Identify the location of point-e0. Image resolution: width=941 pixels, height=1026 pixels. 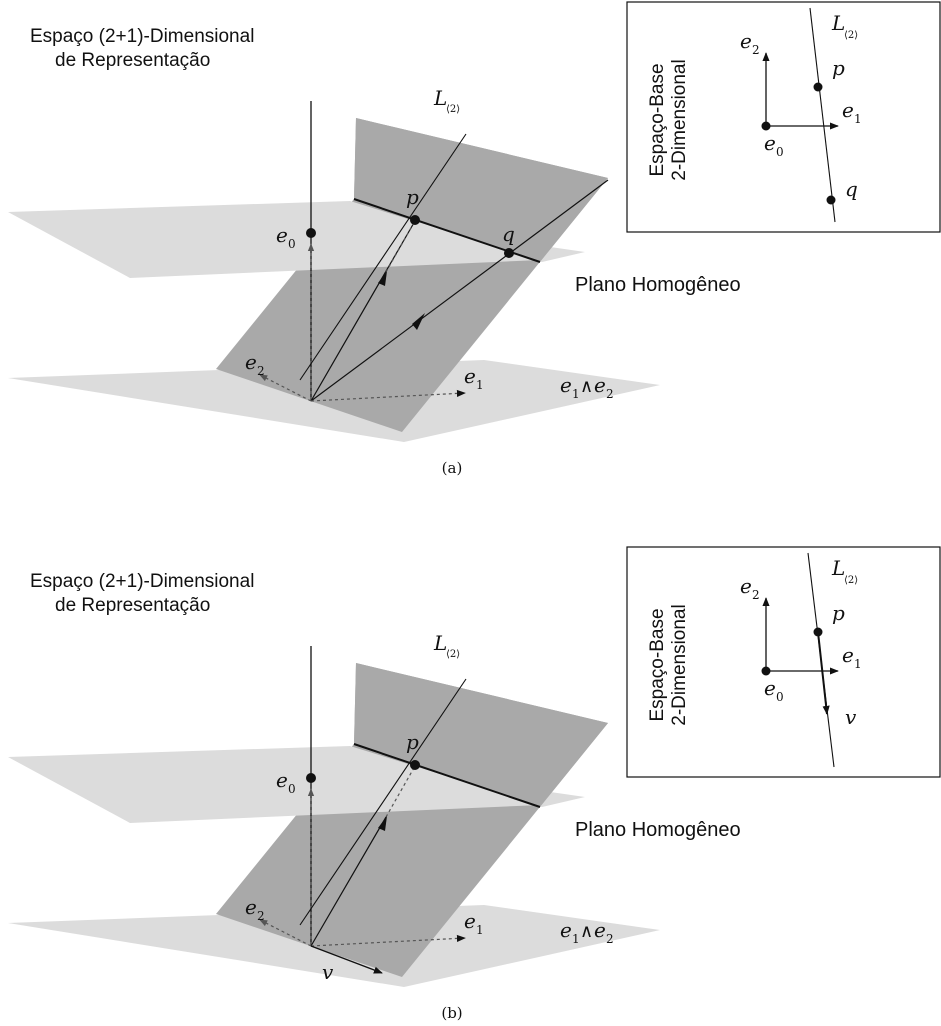
(311, 778).